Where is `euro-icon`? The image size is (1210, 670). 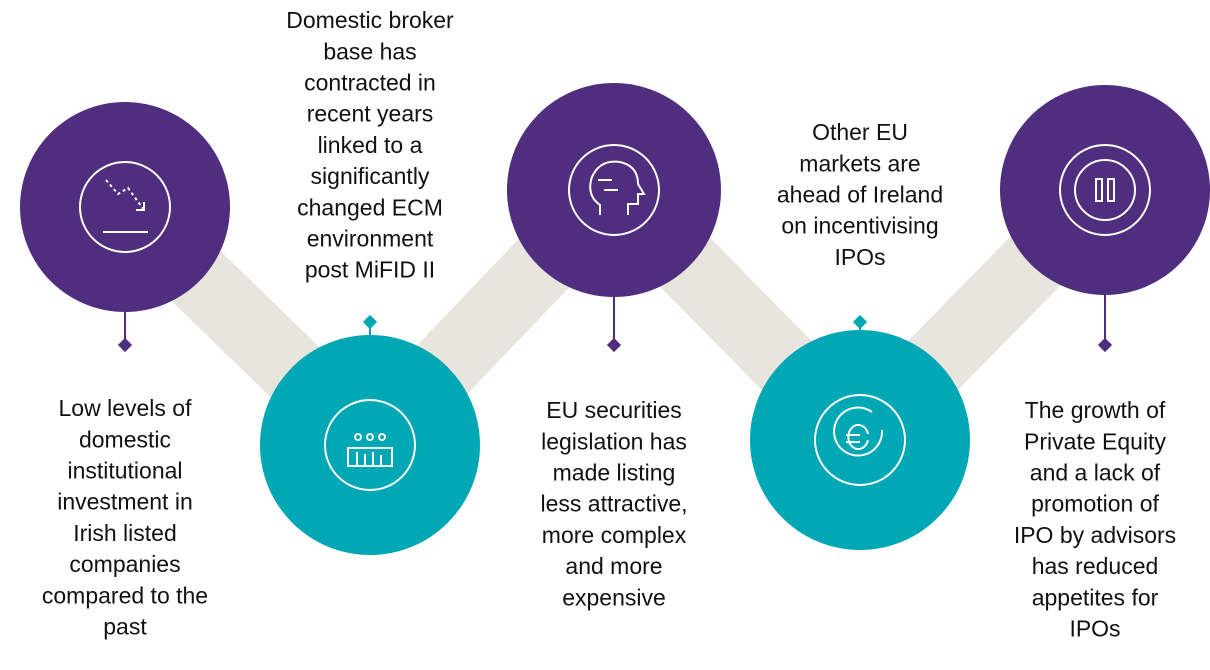 euro-icon is located at coordinates (860, 440).